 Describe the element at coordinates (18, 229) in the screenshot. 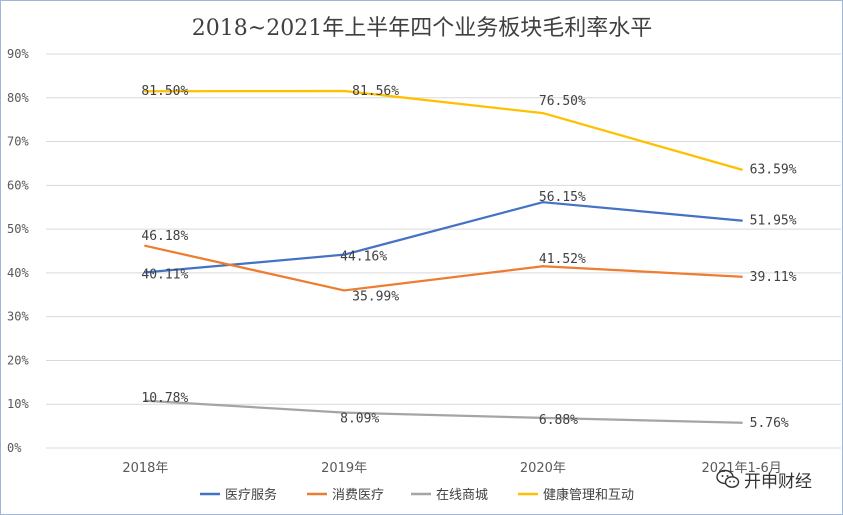

I see `y-tick-label: 50%` at that location.